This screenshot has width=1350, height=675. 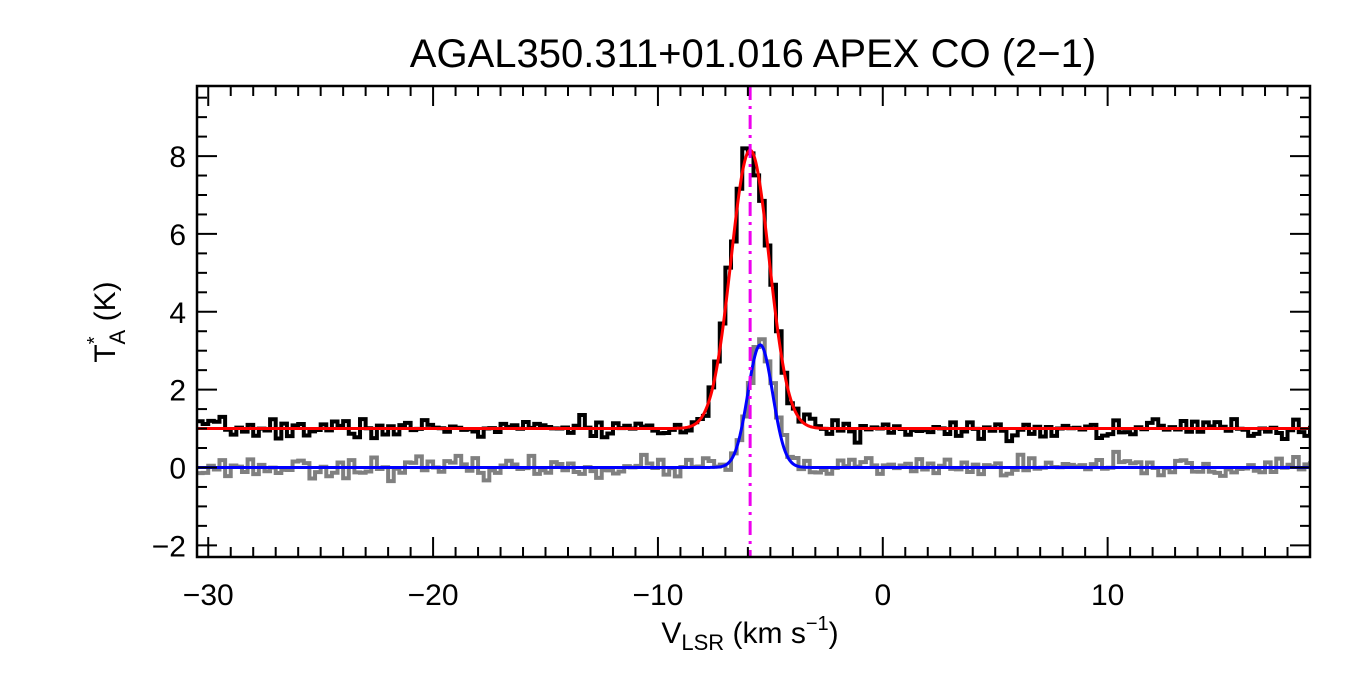 I want to click on y-tick-label: −2, so click(x=169, y=546).